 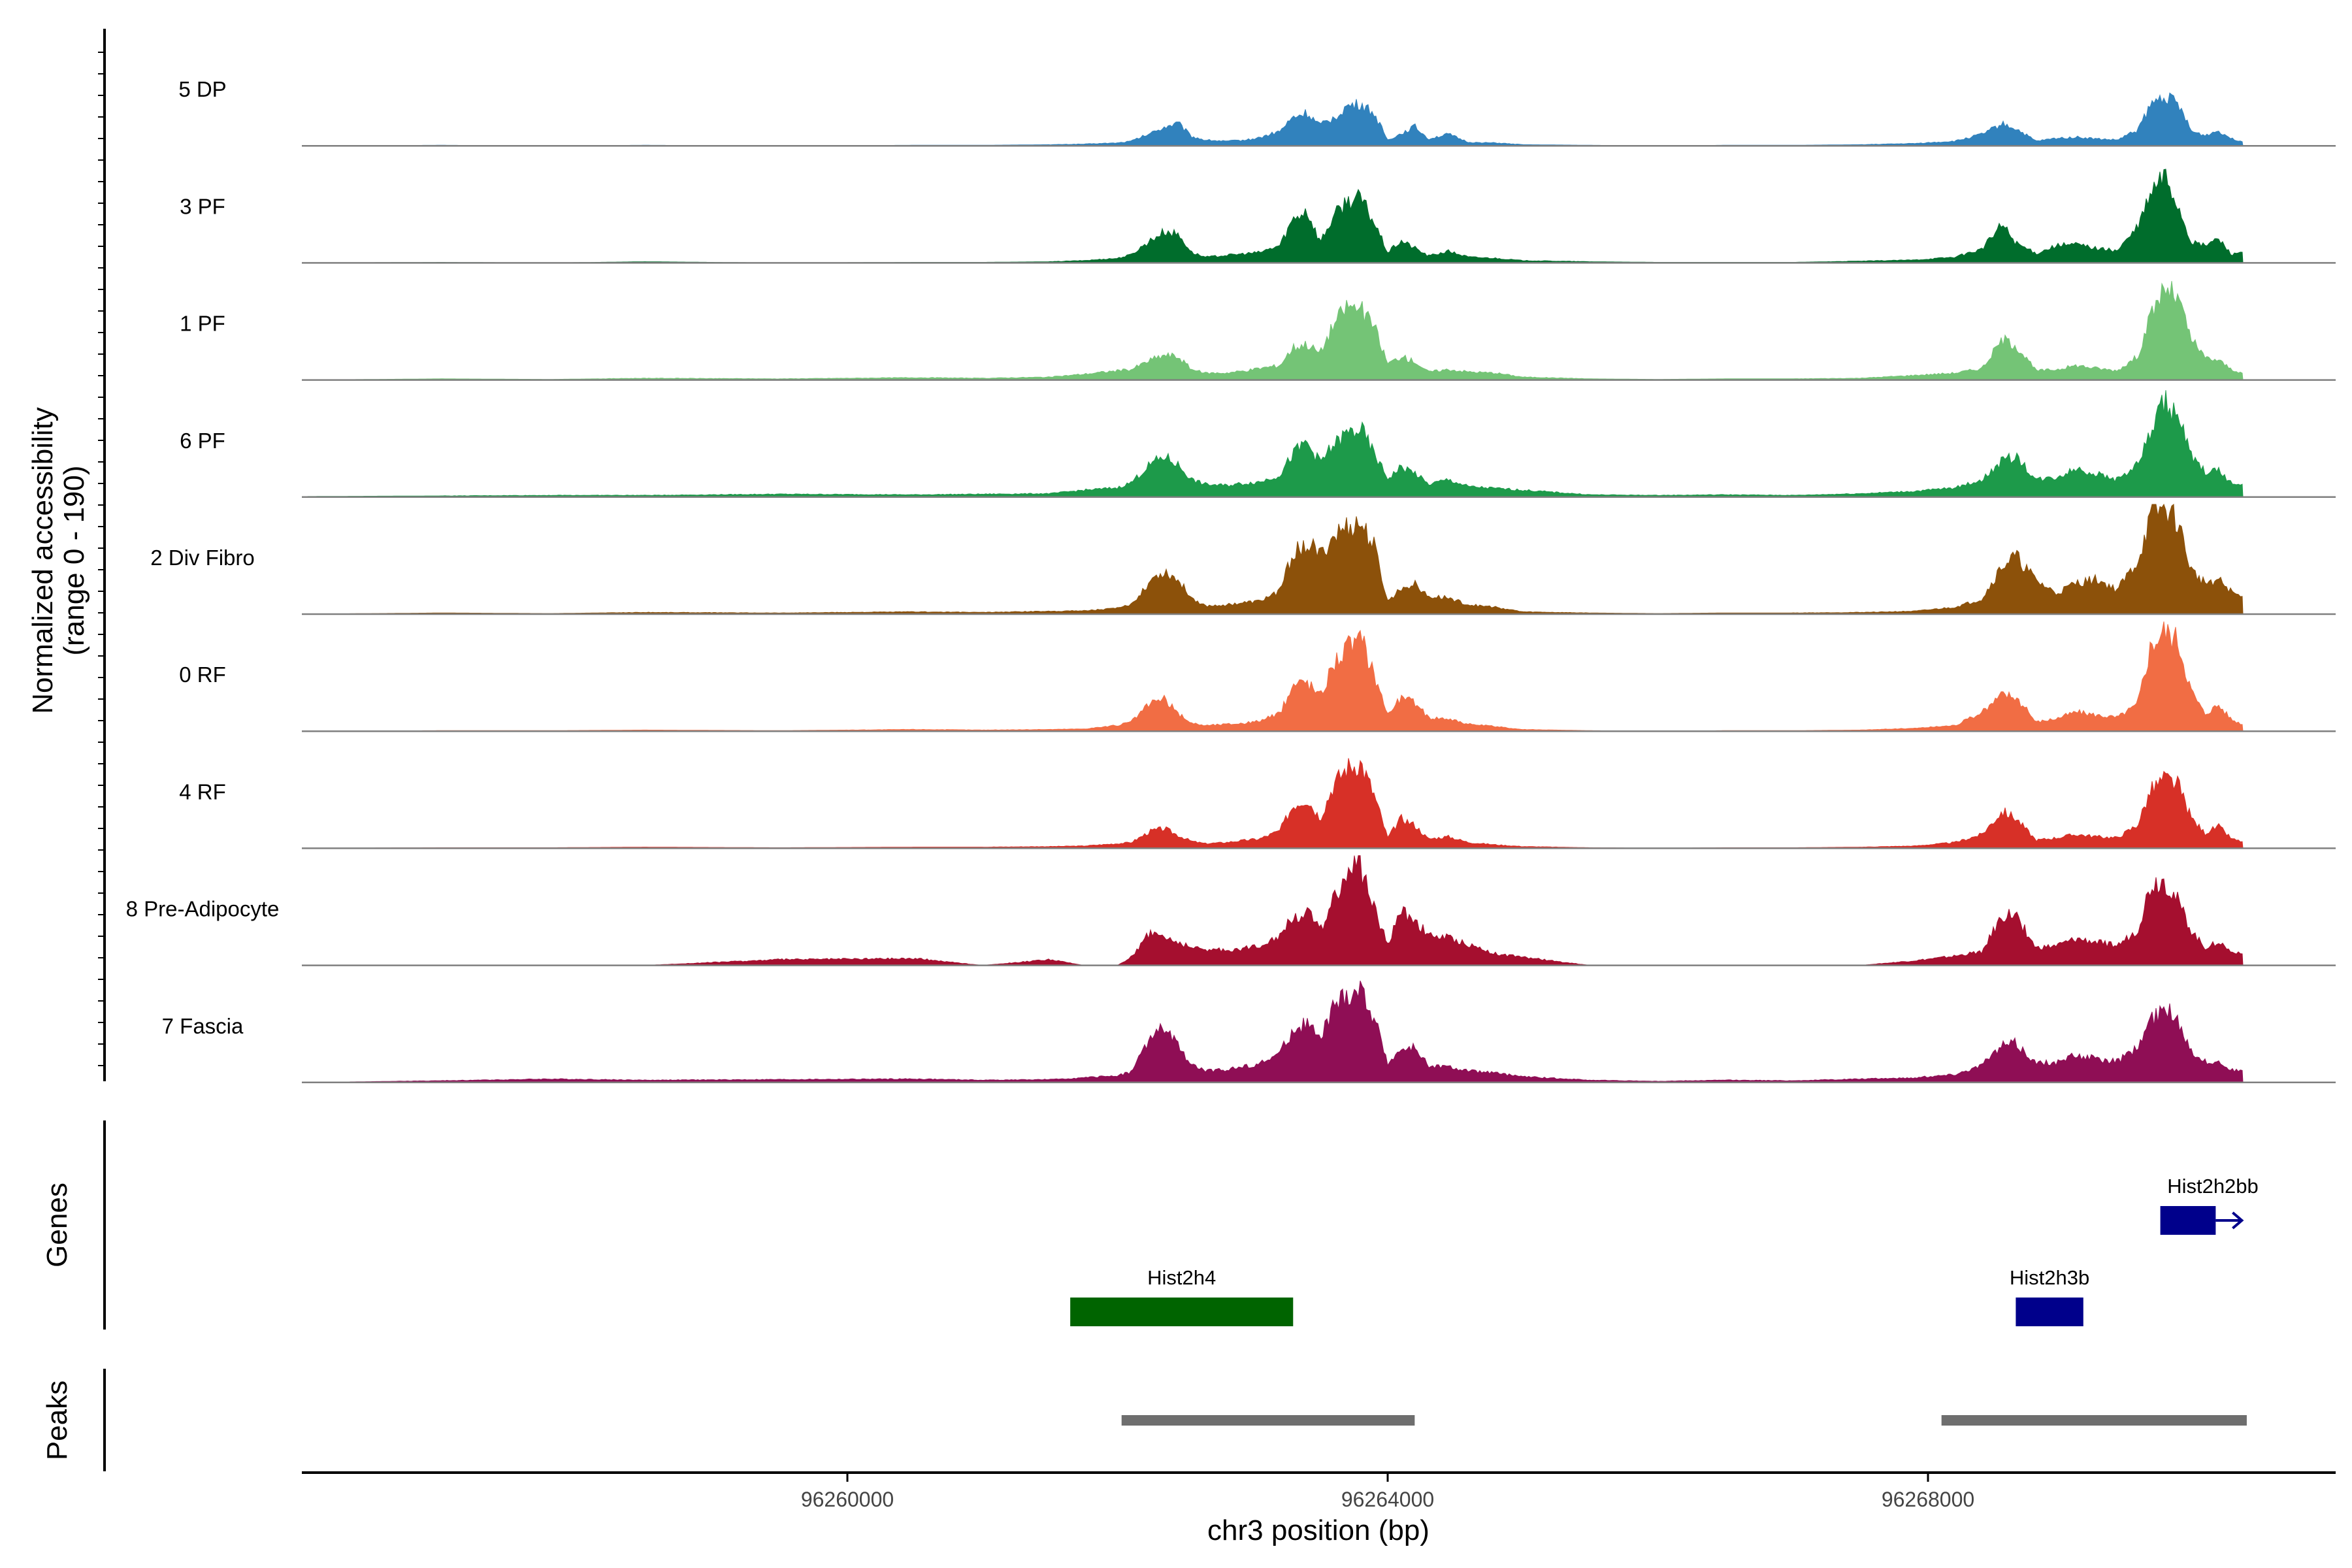 I want to click on track-4-rf: 4 RF, so click(x=1257, y=803).